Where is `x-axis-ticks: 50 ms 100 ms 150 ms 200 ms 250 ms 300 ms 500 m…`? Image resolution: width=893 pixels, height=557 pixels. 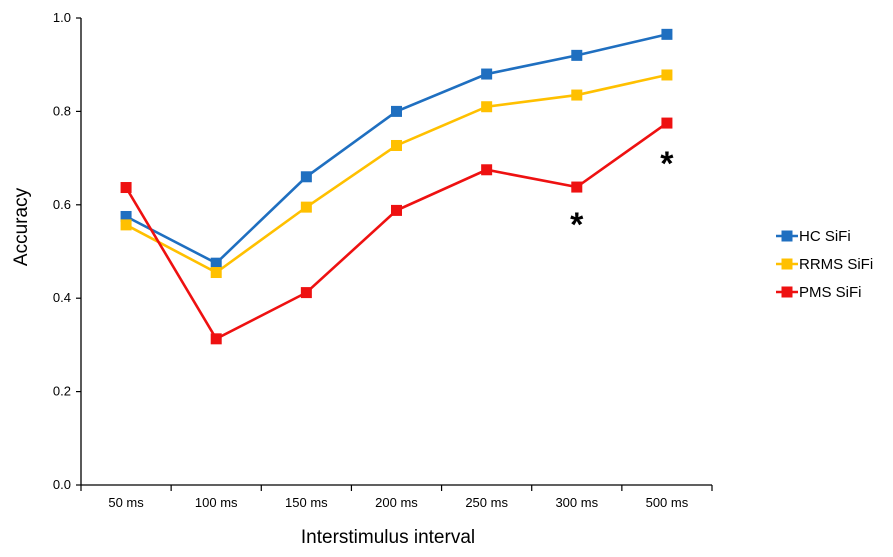
x-axis-ticks: 50 ms 100 ms 150 ms 200 ms 250 ms 300 ms 500 m… is located at coordinates (396, 497).